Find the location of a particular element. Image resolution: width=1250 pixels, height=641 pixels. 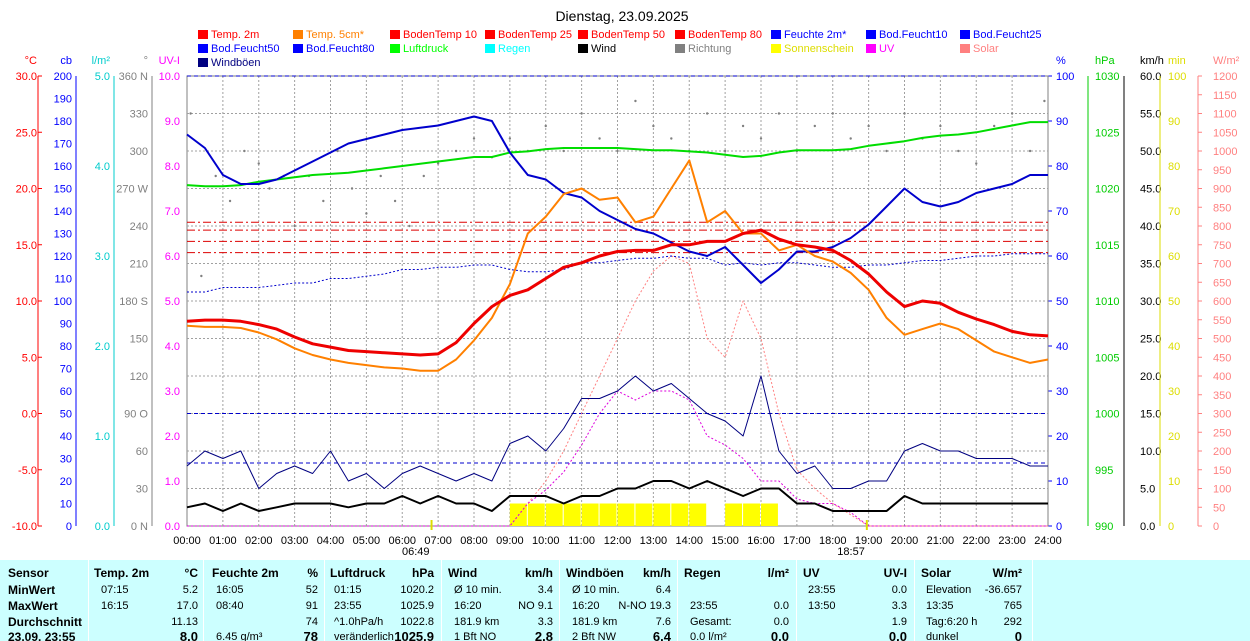

axis-tick-label: 50 is located at coordinates (1062, 302).